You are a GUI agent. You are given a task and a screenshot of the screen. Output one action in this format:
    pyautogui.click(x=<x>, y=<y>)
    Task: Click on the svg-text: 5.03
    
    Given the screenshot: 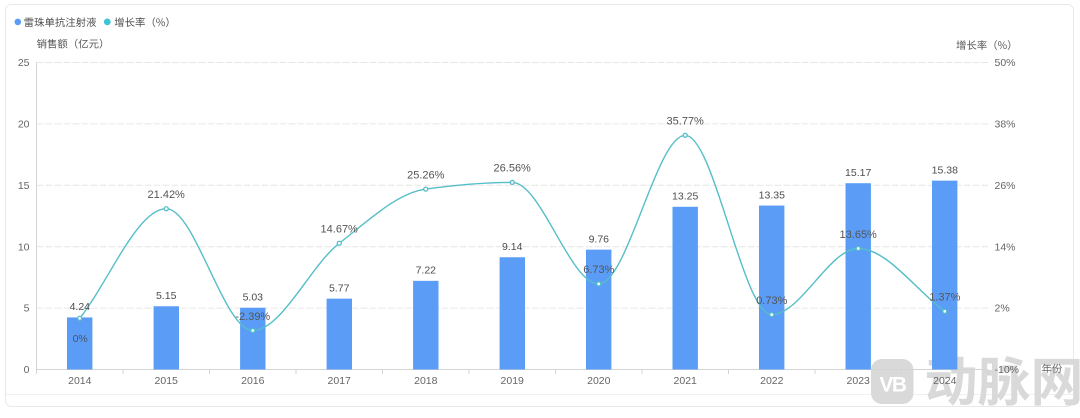 What is the action you would take?
    pyautogui.click(x=253, y=297)
    